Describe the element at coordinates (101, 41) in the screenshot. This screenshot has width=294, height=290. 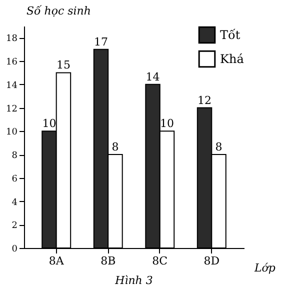
I see `data-label: 17` at that location.